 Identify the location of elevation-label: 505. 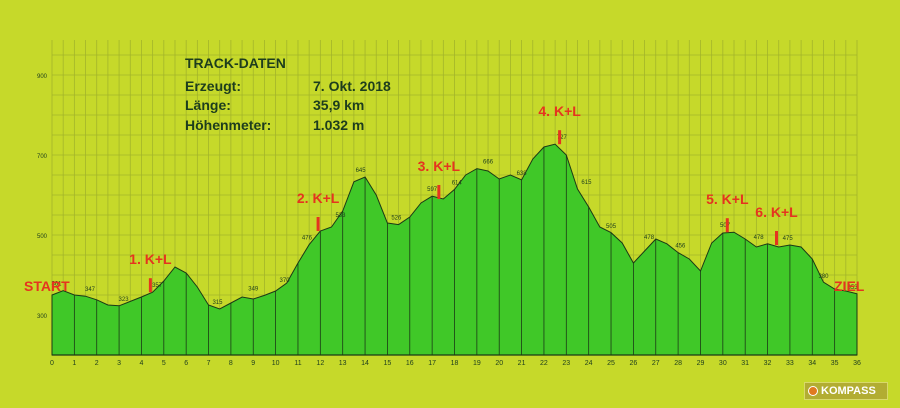
(611, 227).